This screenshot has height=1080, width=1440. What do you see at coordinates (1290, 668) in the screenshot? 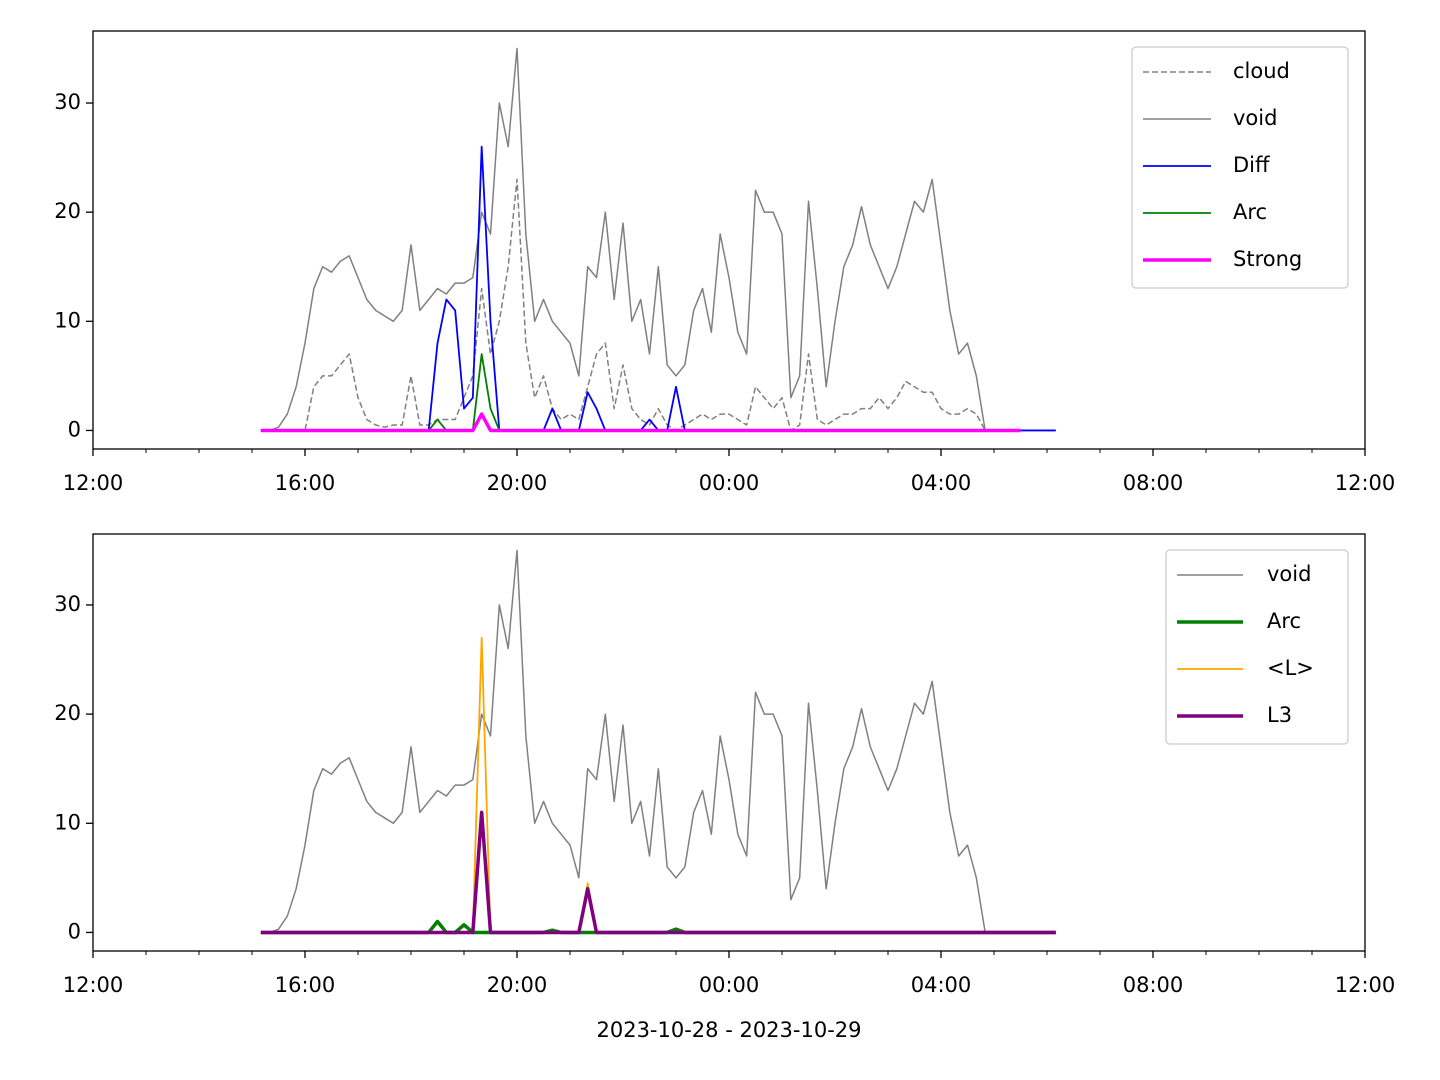
I see `legend-label: <L>` at bounding box center [1290, 668].